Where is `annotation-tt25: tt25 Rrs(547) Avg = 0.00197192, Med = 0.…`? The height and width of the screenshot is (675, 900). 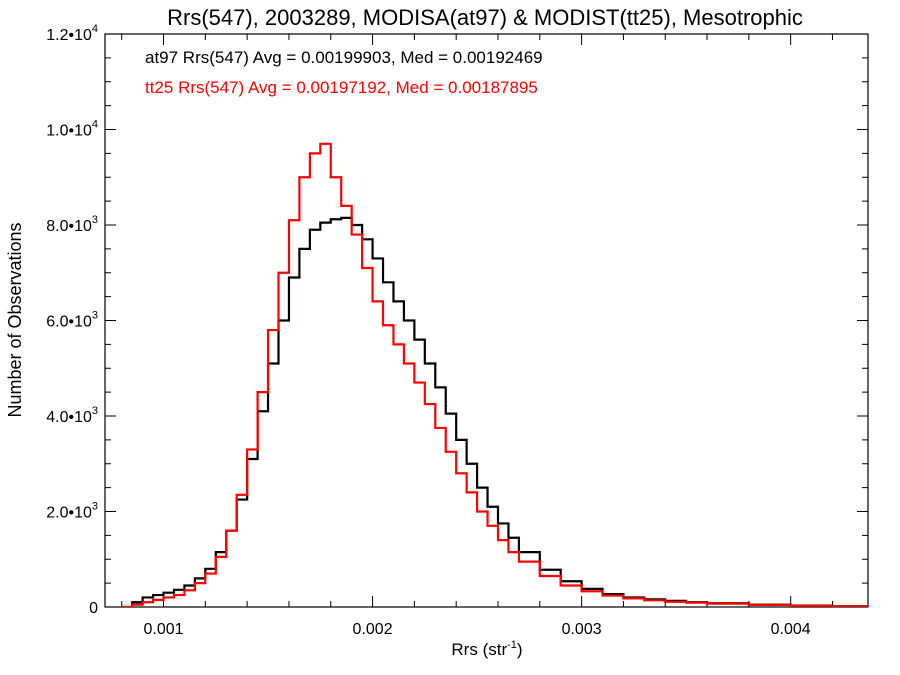
annotation-tt25: tt25 Rrs(547) Avg = 0.00197192, Med = 0.… is located at coordinates (341, 87).